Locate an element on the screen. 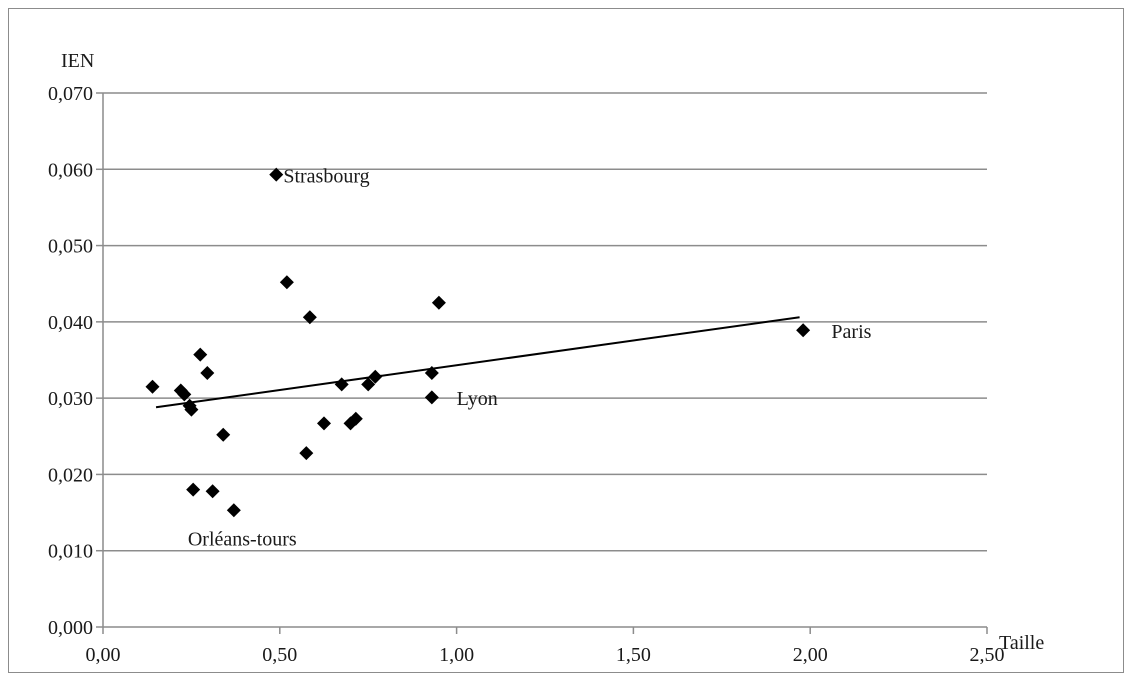  x-tick-label: 1,00 is located at coordinates (456, 655).